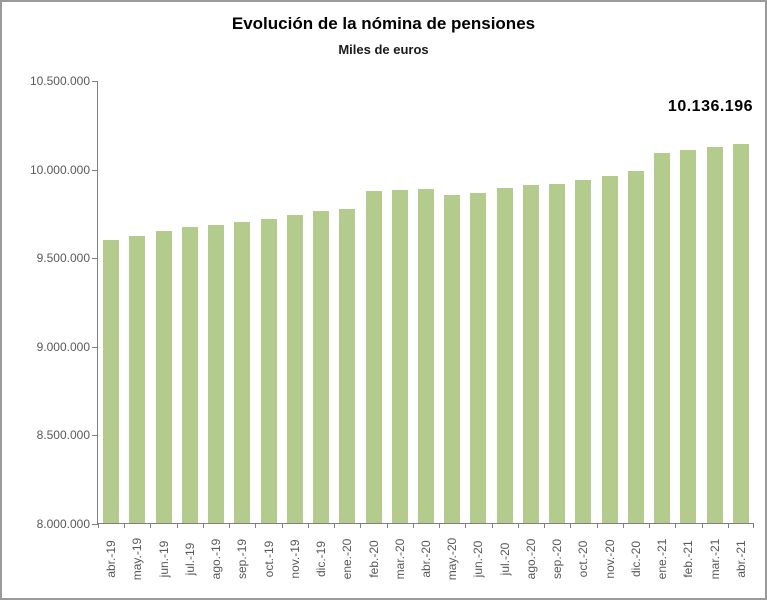 This screenshot has height=600, width=767. What do you see at coordinates (294, 369) in the screenshot?
I see `bar-nov.-19` at bounding box center [294, 369].